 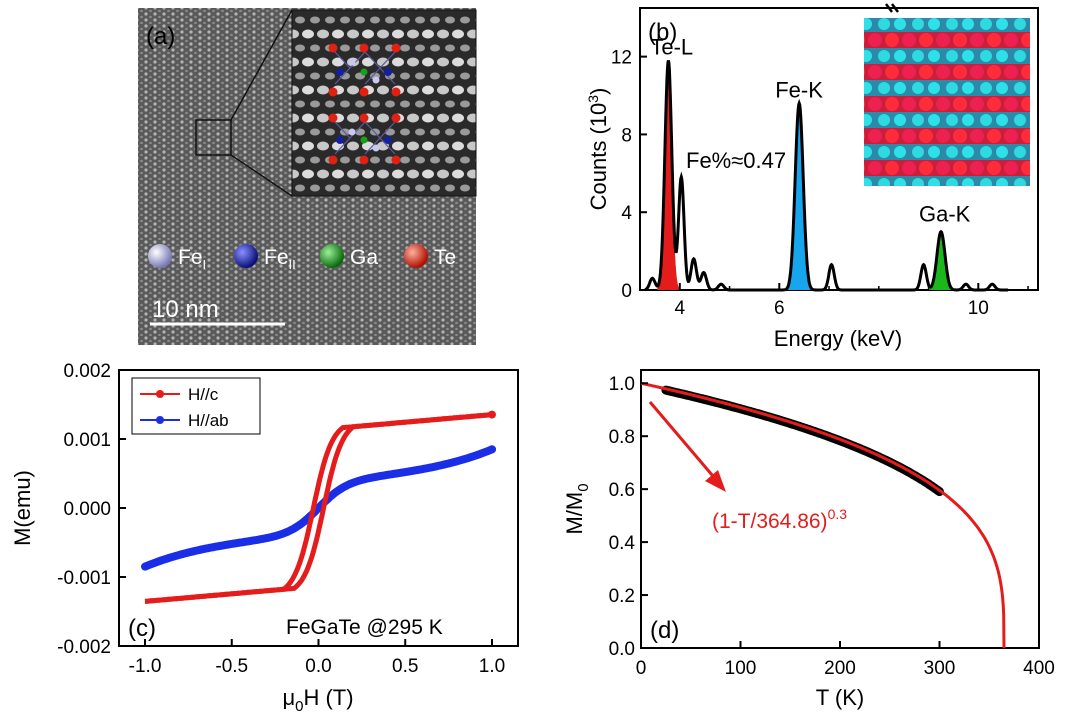 I want to click on annotation-arrow-line, so click(x=684, y=442).